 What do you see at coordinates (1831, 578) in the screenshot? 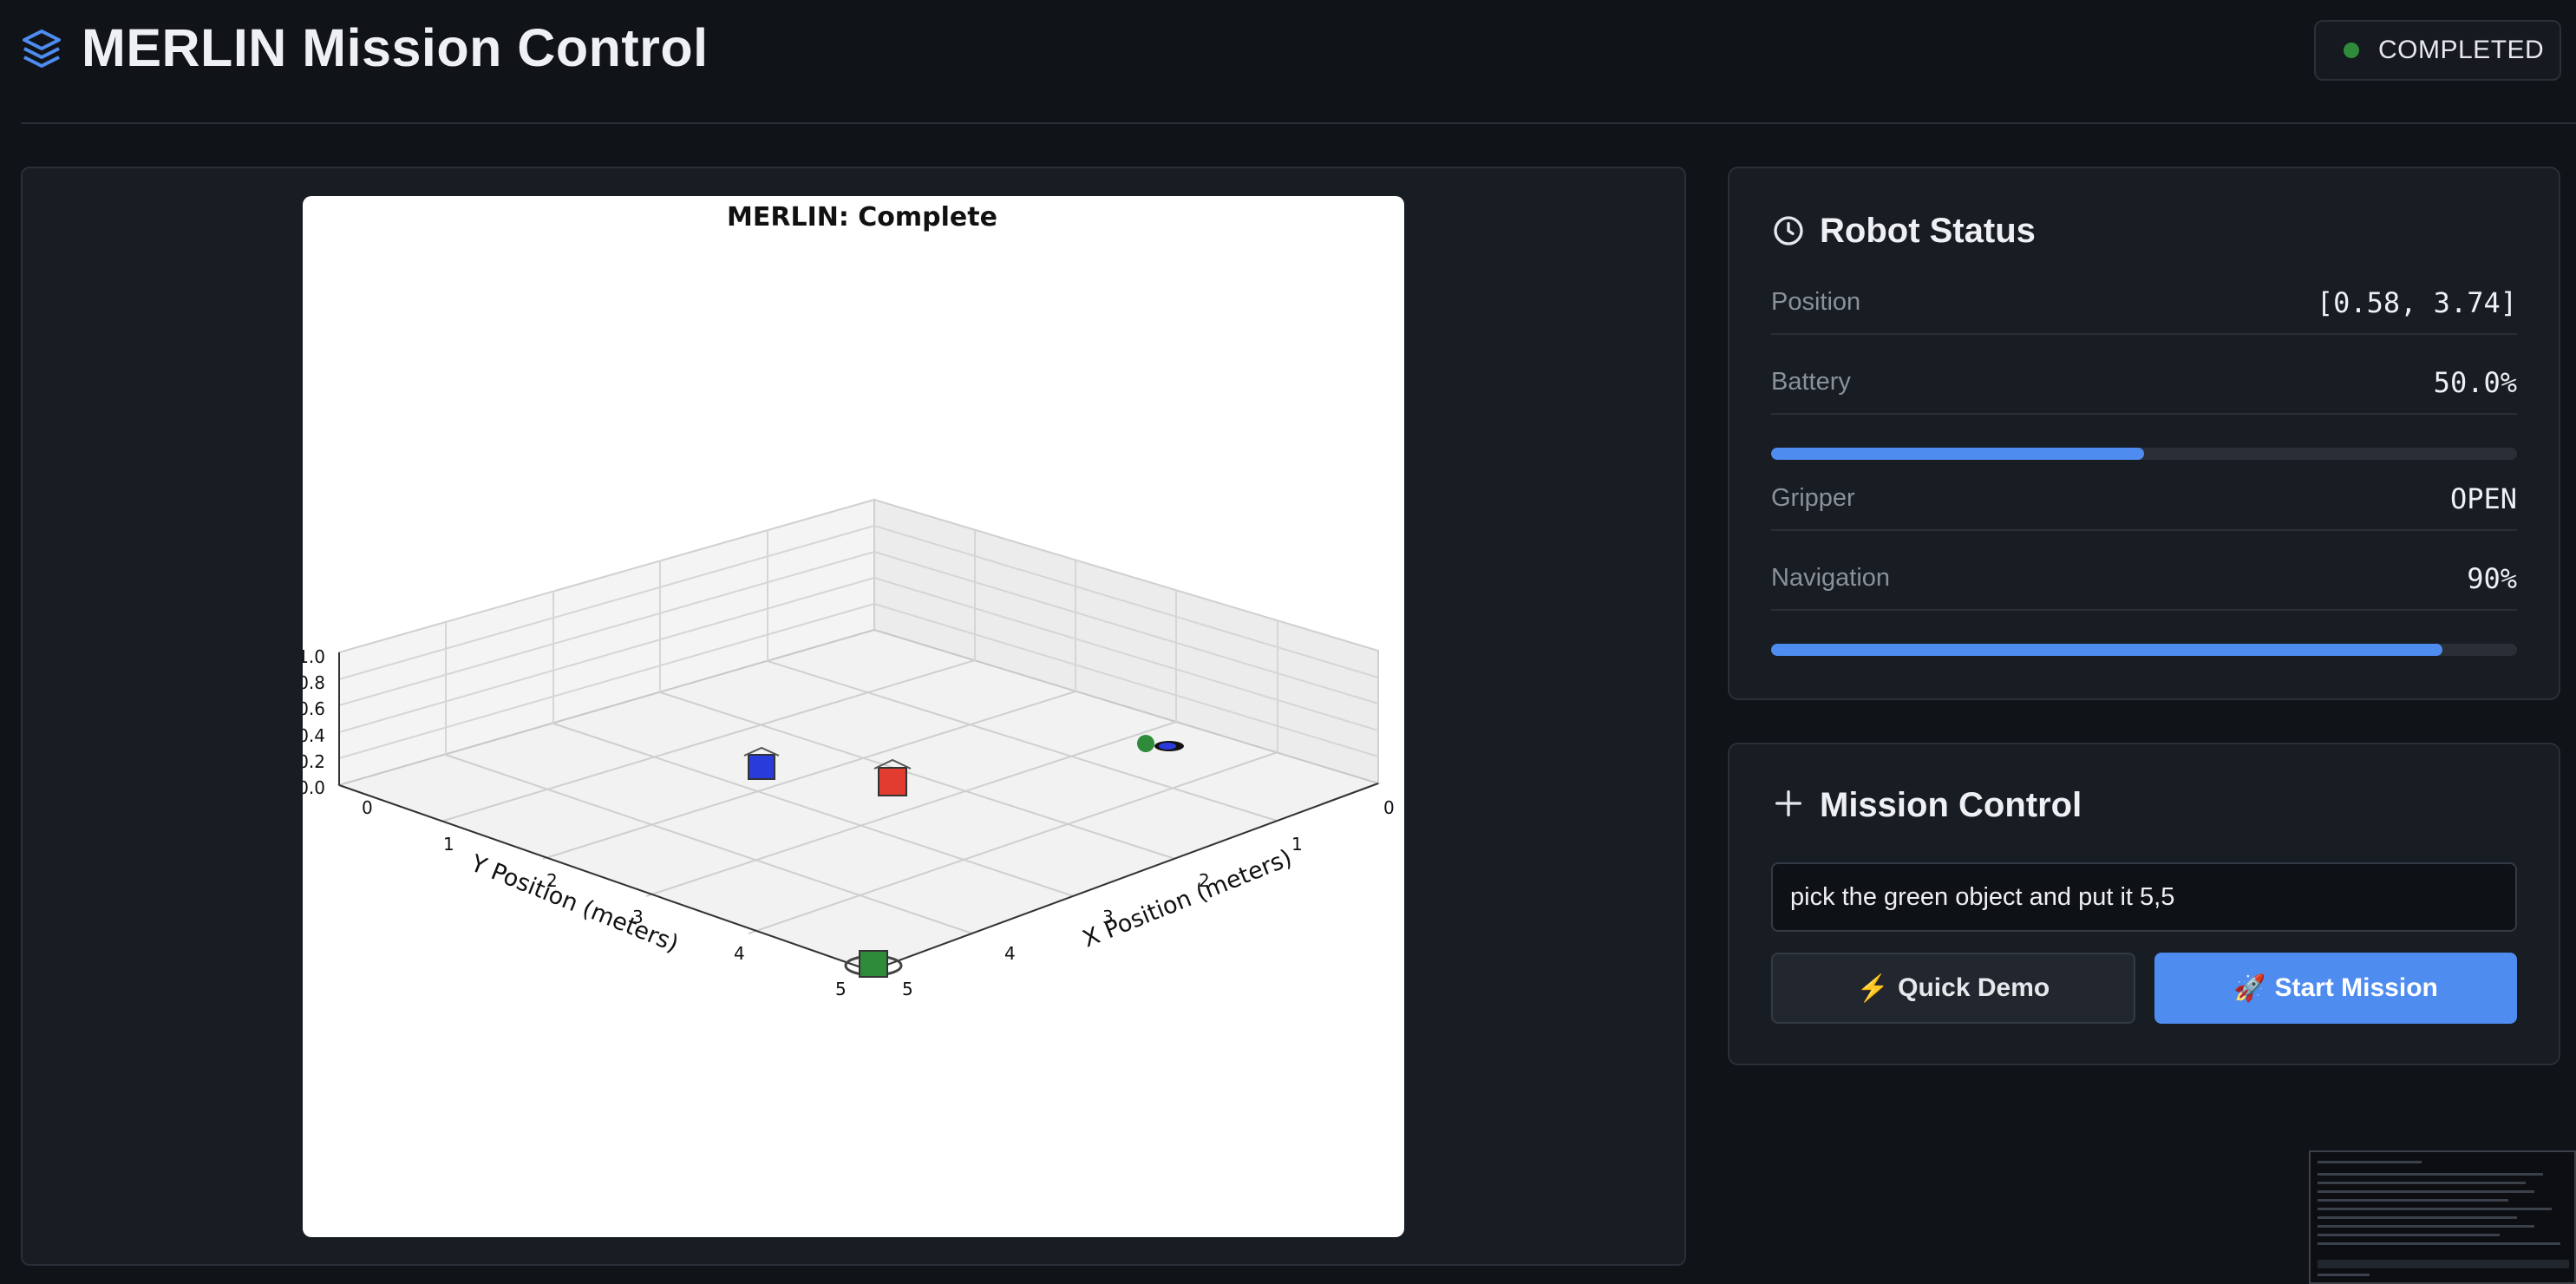
I see `navigation-label: Navigation` at bounding box center [1831, 578].